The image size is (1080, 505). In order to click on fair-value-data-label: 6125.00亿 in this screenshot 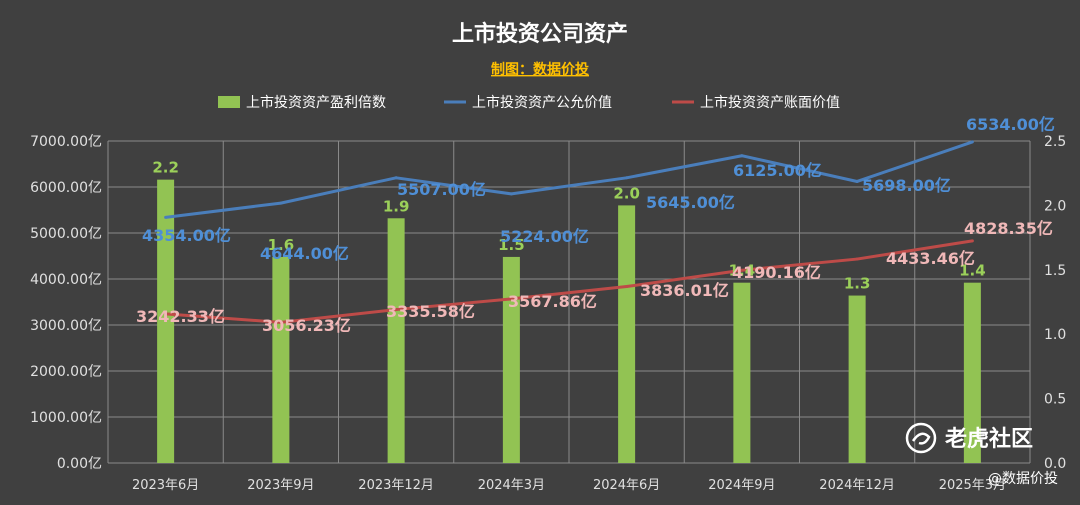, I will do `click(777, 170)`.